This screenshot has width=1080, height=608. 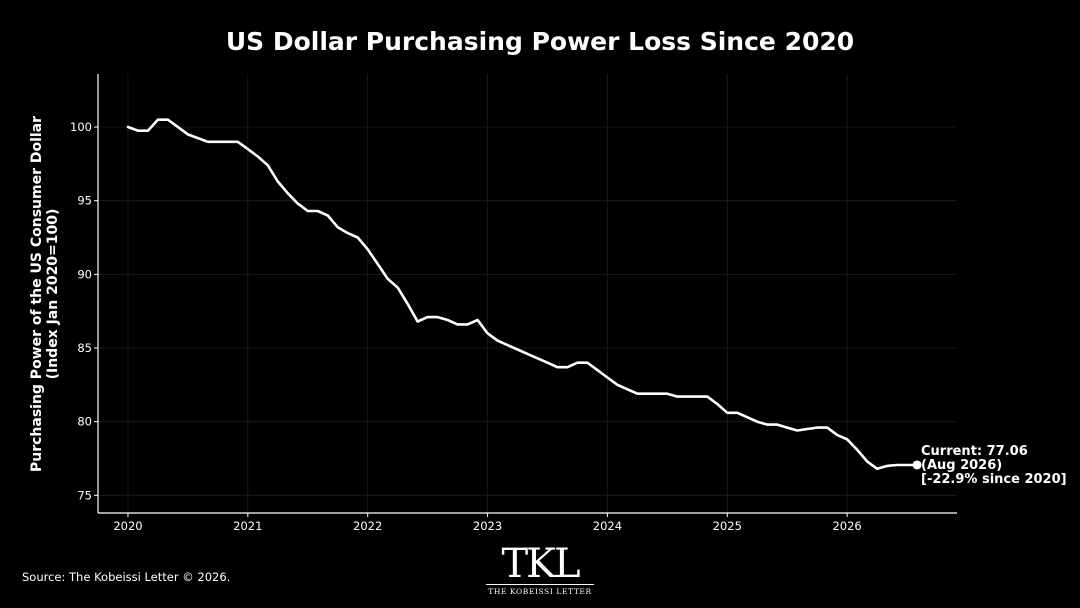 What do you see at coordinates (540, 564) in the screenshot?
I see `logo-mark: TKL` at bounding box center [540, 564].